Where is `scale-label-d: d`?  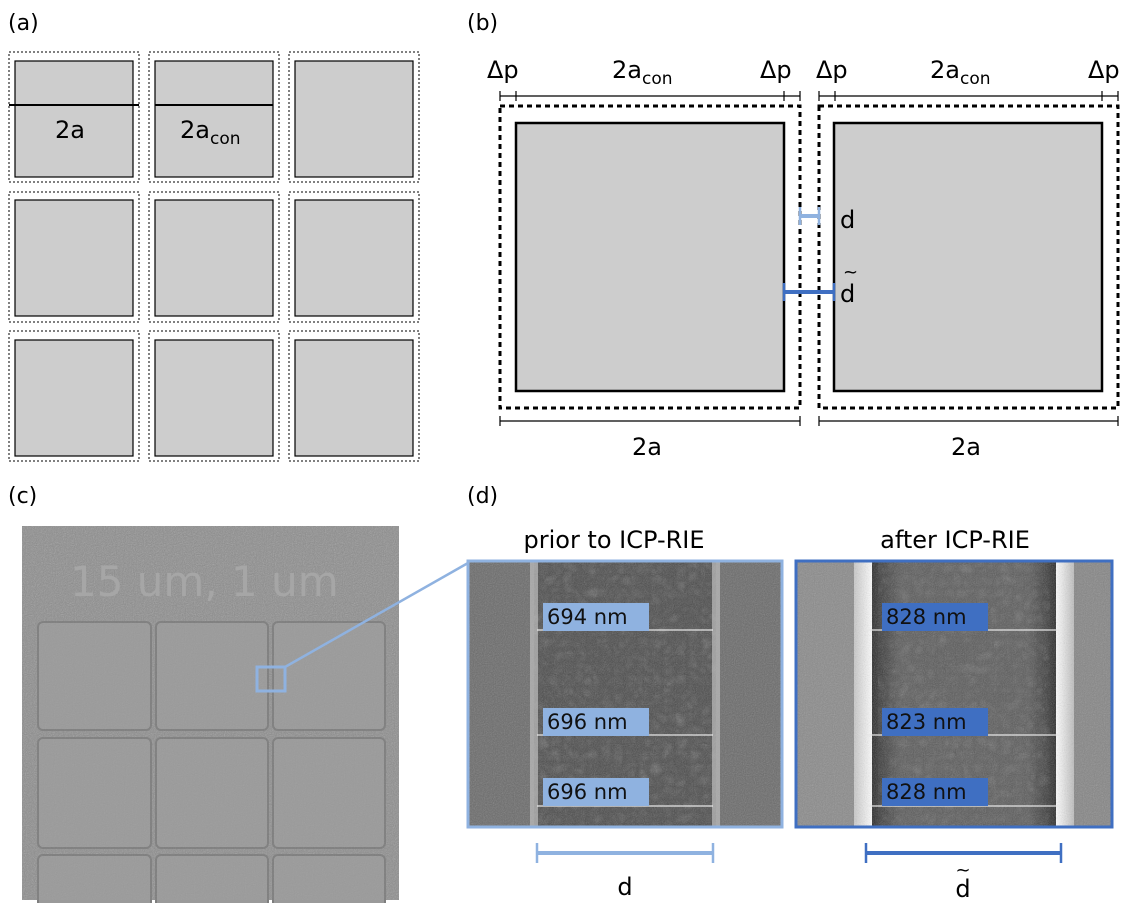 scale-label-d: d is located at coordinates (624, 887).